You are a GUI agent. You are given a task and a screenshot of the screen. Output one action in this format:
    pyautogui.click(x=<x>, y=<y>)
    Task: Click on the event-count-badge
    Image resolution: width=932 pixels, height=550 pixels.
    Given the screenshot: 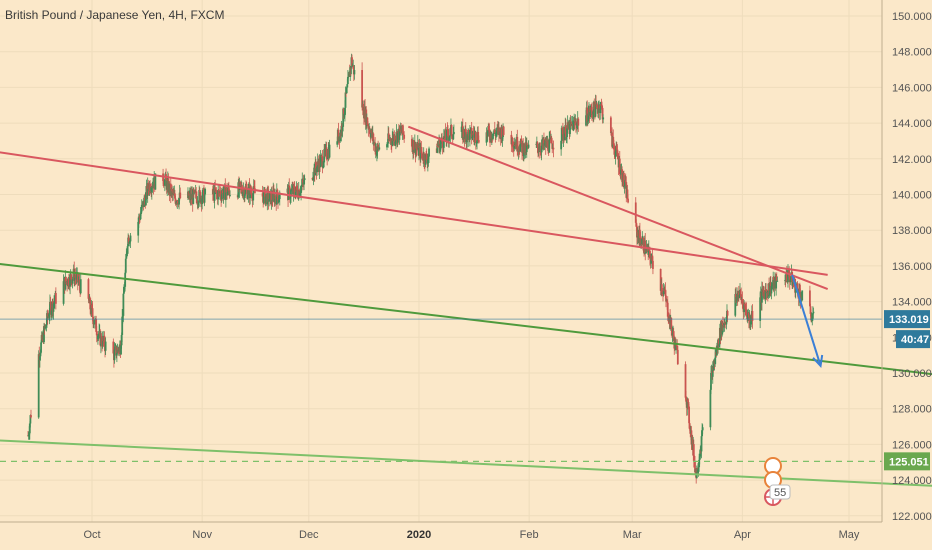 What is the action you would take?
    pyautogui.click(x=780, y=492)
    